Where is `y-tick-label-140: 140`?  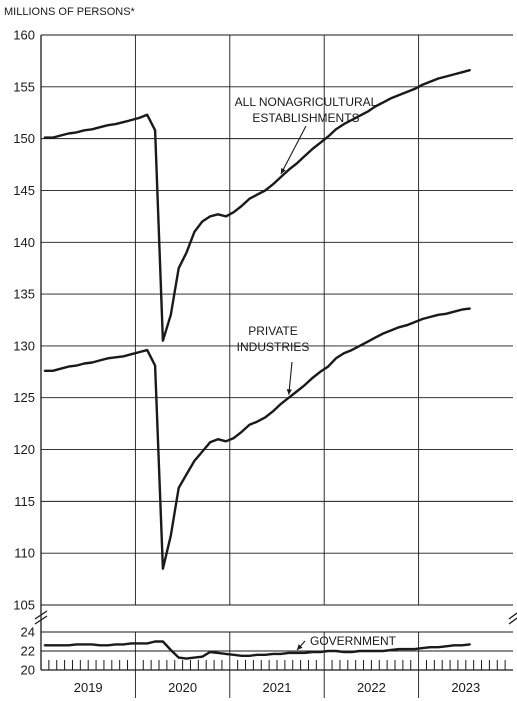 y-tick-label-140: 140 is located at coordinates (24, 242).